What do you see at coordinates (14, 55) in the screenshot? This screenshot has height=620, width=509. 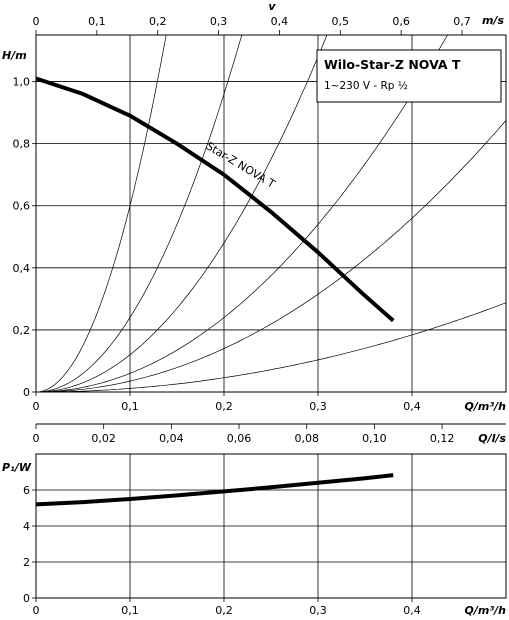 I see `head-axis-label: H/m` at bounding box center [14, 55].